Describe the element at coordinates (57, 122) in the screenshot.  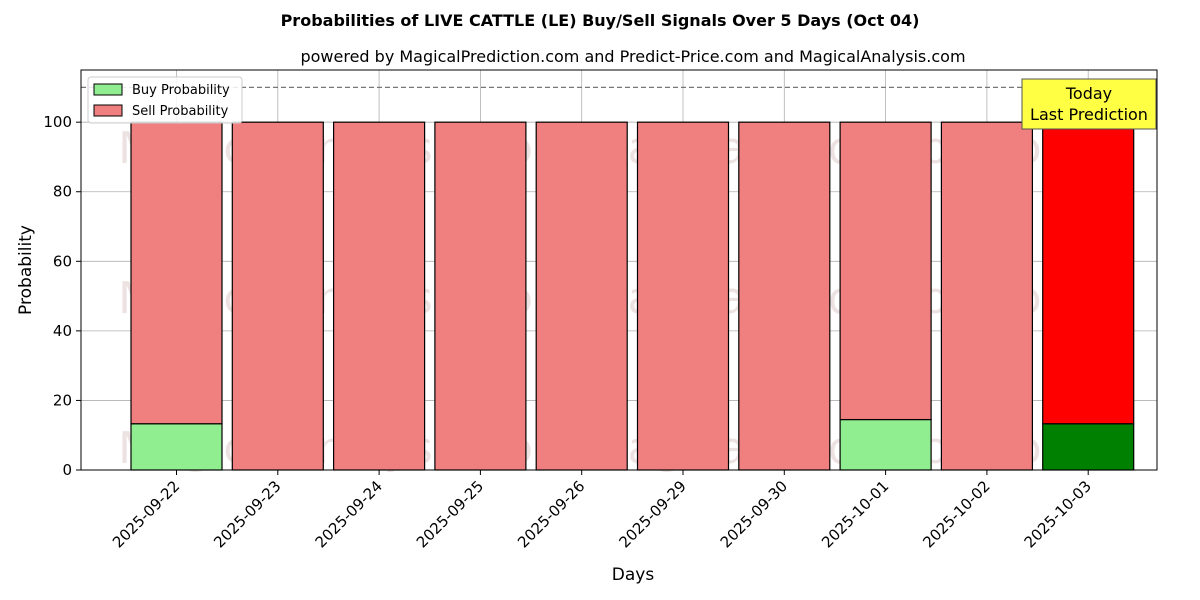
I see `y-tick-label: 100` at that location.